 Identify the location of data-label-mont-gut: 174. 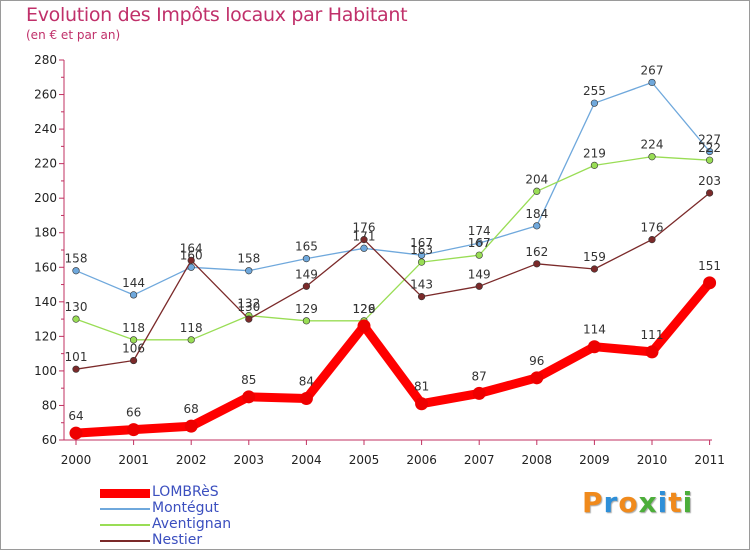
(479, 231).